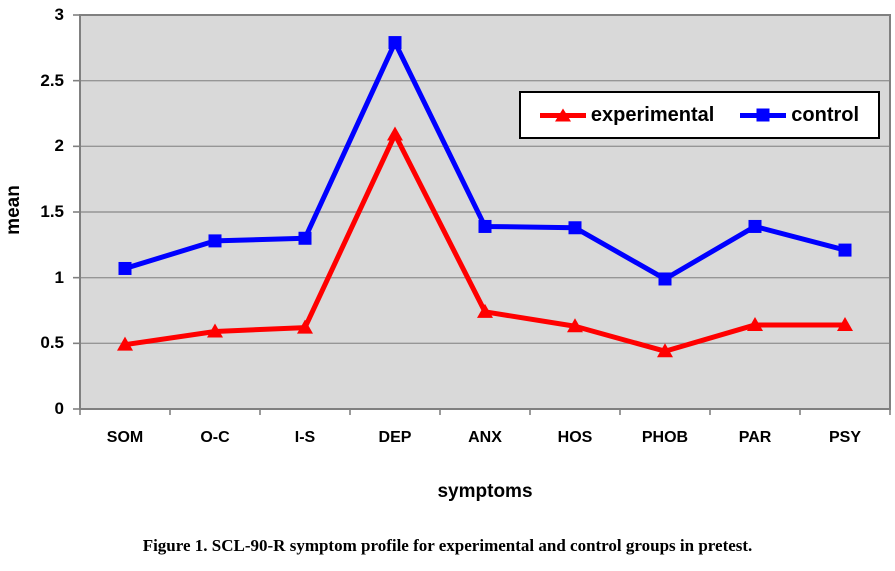 Image resolution: width=895 pixels, height=571 pixels. What do you see at coordinates (59, 146) in the screenshot?
I see `y-tick-label: 2` at bounding box center [59, 146].